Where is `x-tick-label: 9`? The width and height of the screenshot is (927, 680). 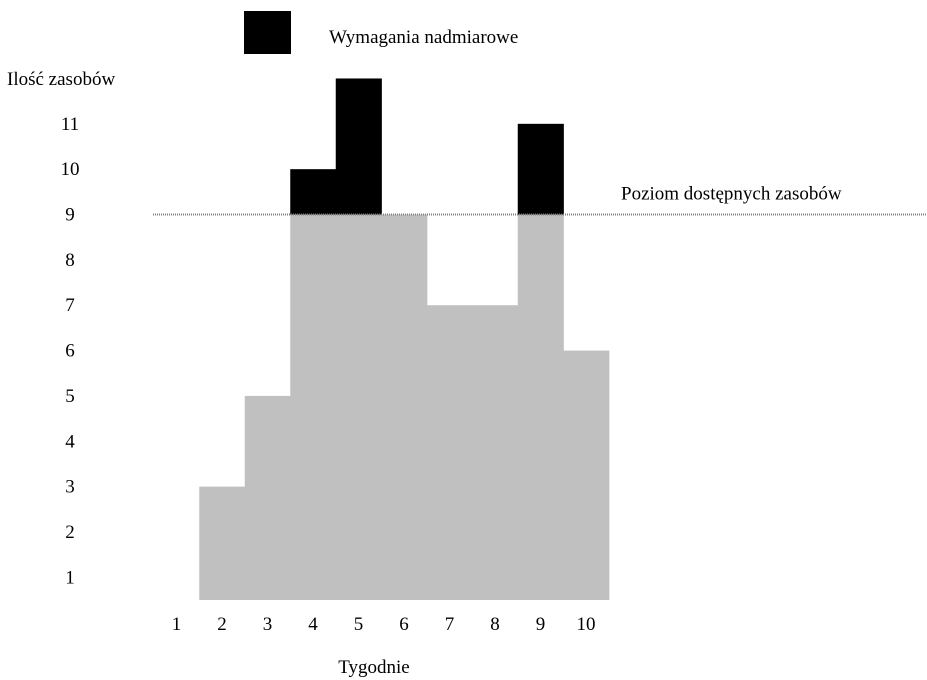 x-tick-label: 9 is located at coordinates (541, 624).